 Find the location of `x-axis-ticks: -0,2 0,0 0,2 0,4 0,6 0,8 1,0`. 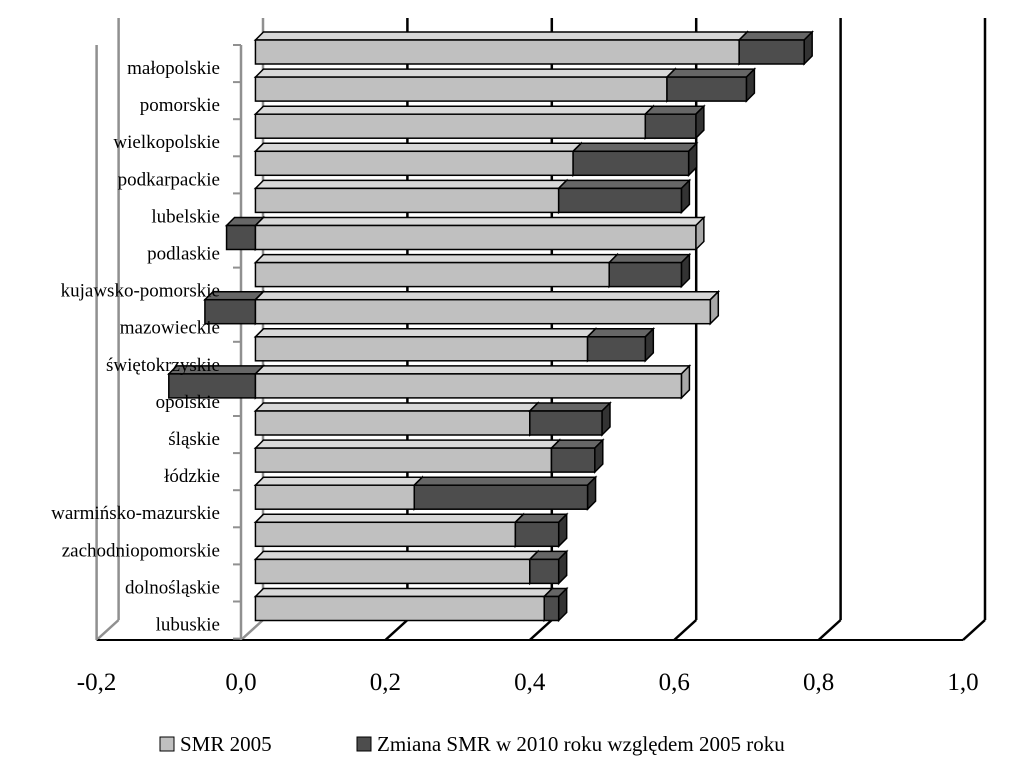

x-axis-ticks: -0,2 0,0 0,2 0,4 0,6 0,8 1,0 is located at coordinates (528, 682).